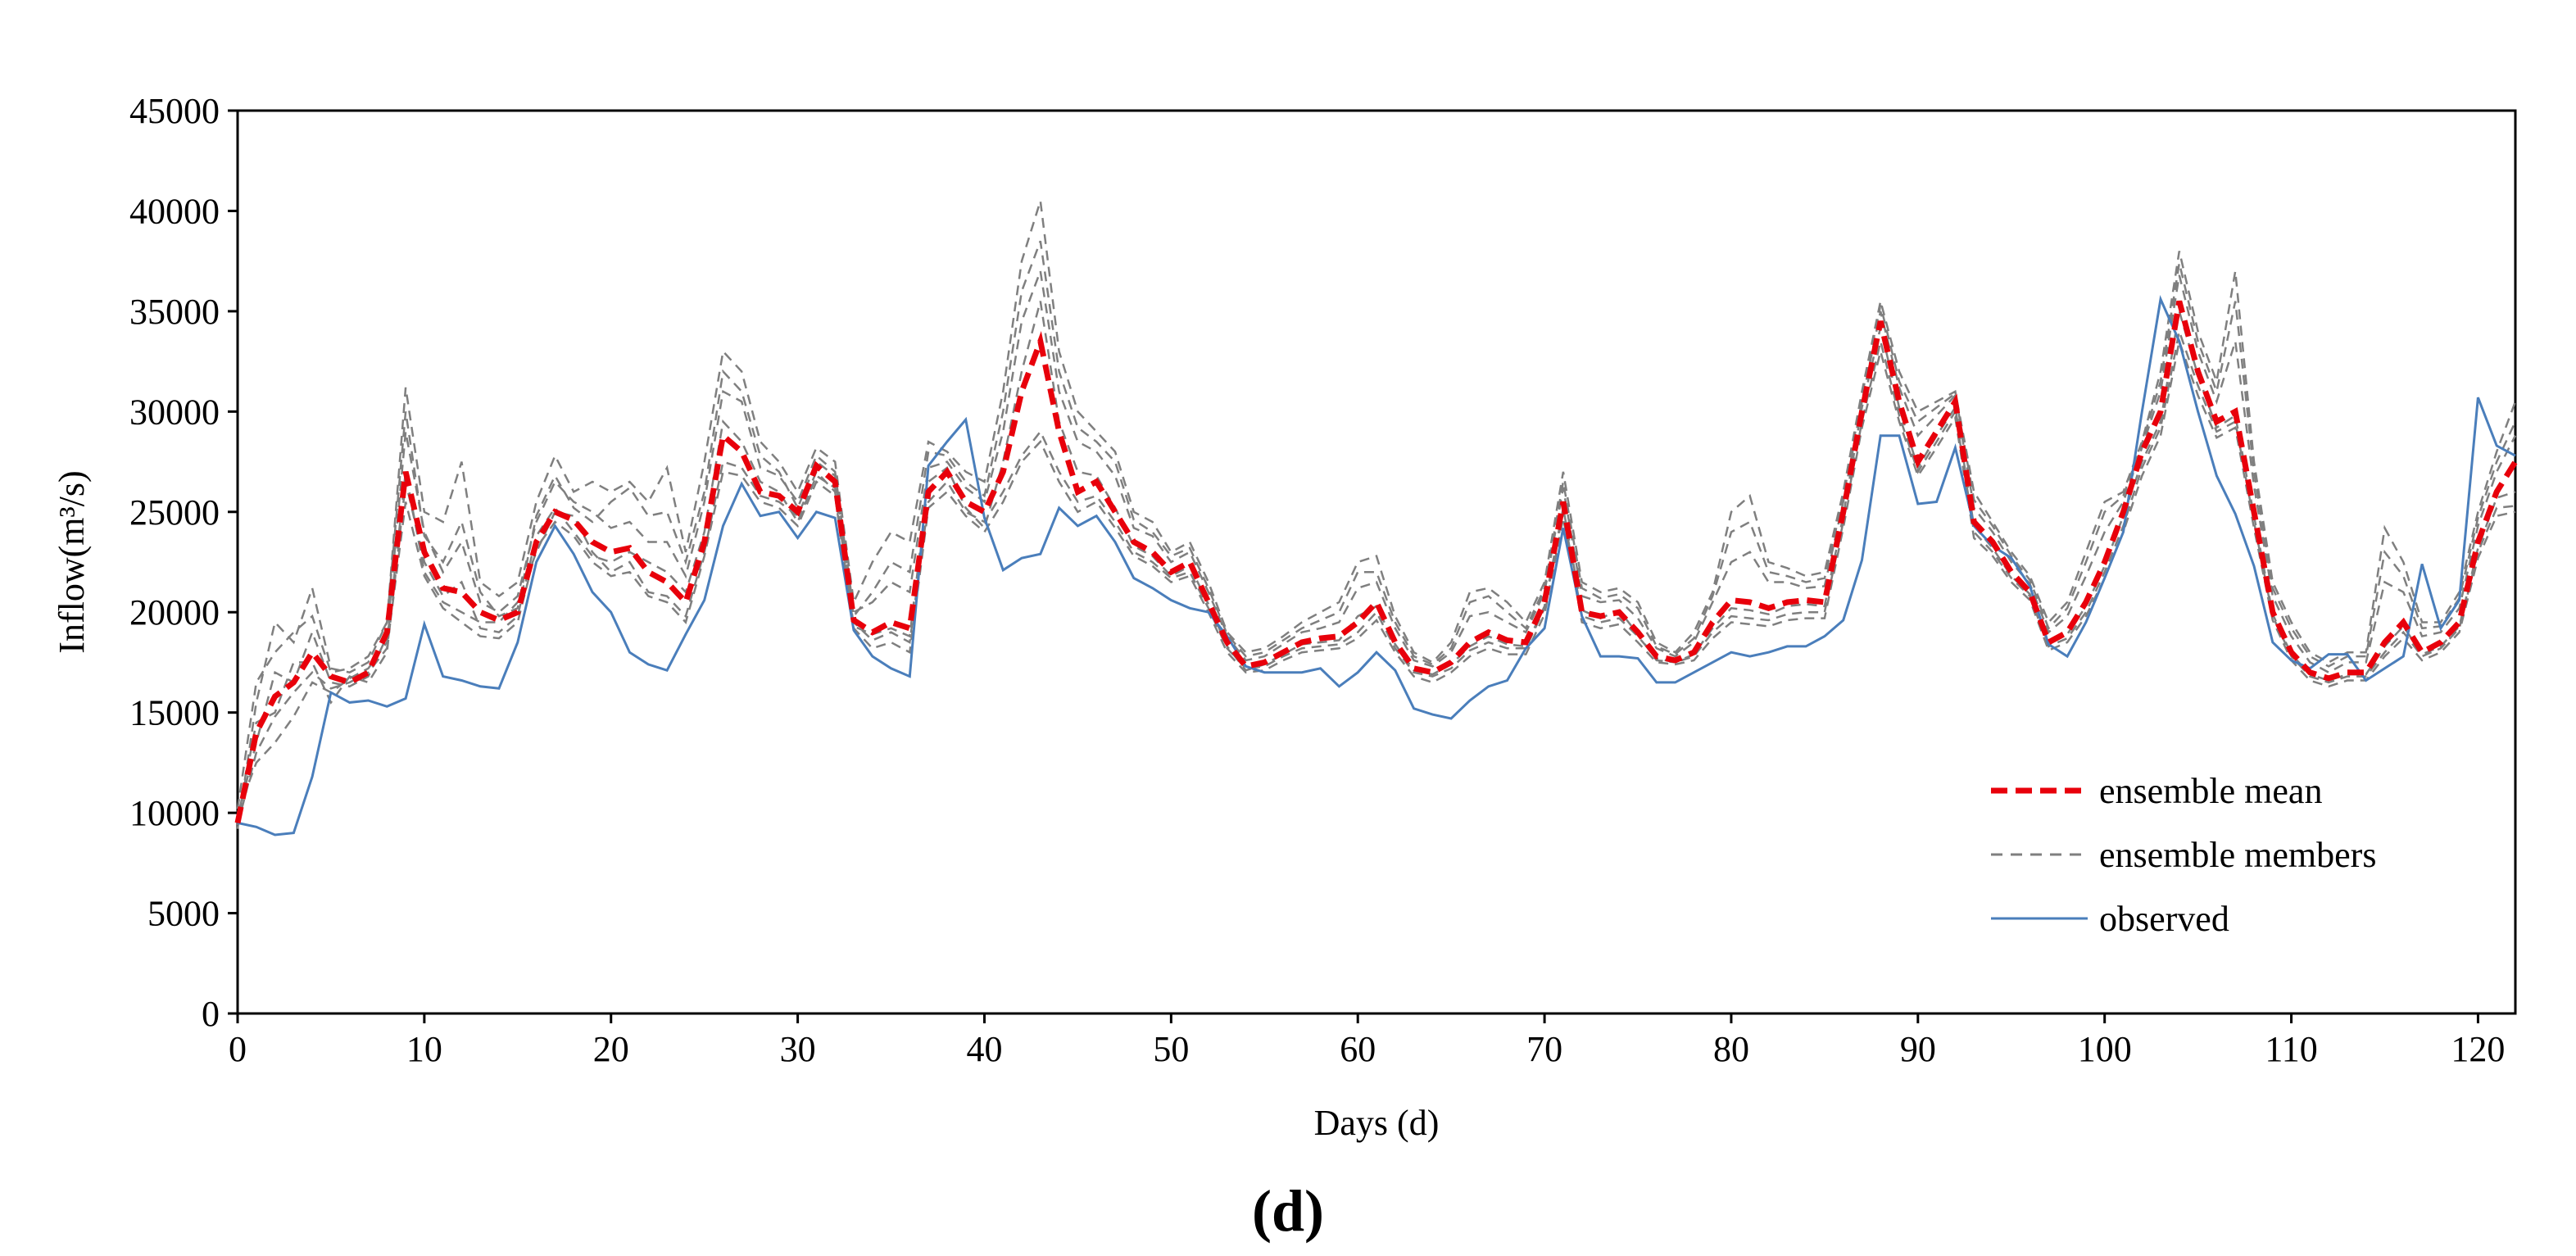 Image resolution: width=2576 pixels, height=1256 pixels. What do you see at coordinates (174, 211) in the screenshot?
I see `y-tick-label: 40000` at bounding box center [174, 211].